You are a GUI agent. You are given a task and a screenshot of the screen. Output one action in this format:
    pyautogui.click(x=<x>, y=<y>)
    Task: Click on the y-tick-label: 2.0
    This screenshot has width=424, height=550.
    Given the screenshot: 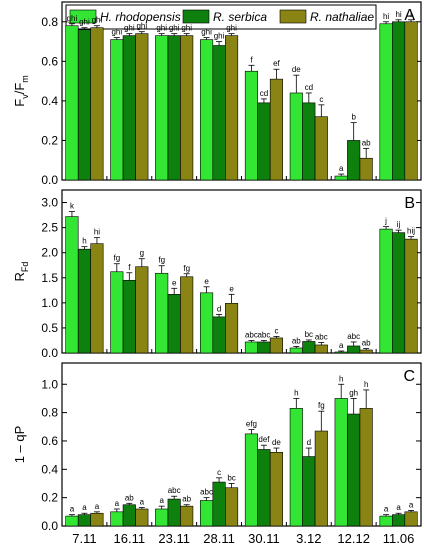 What is the action you would take?
    pyautogui.click(x=49, y=253)
    